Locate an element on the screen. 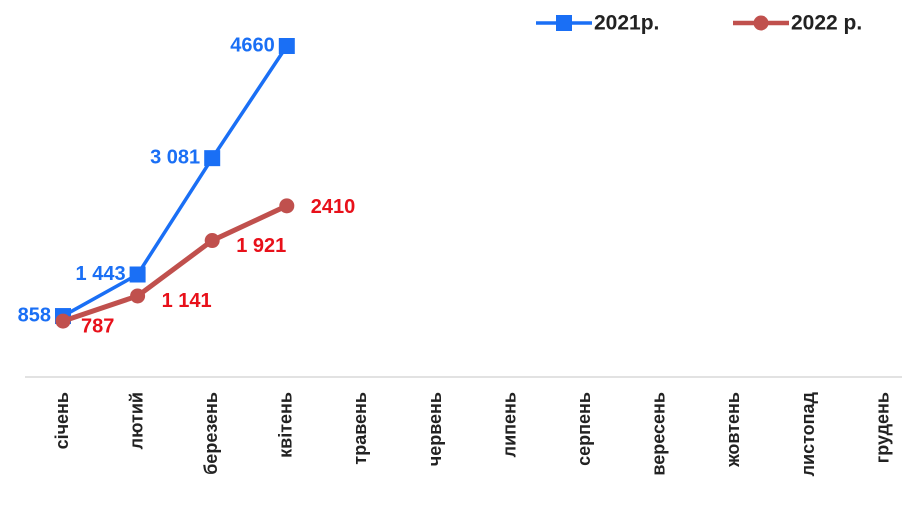  x-tick-label: червень is located at coordinates (435, 429).